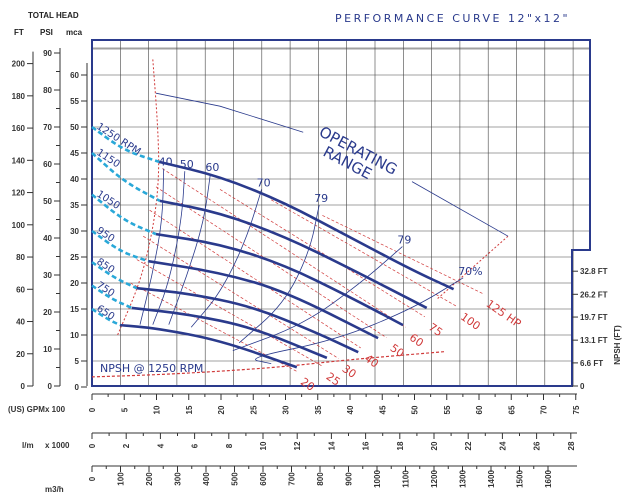 The image size is (636, 500). Describe the element at coordinates (74, 32) in the screenshot. I see `mca-axis-title: mca` at that location.